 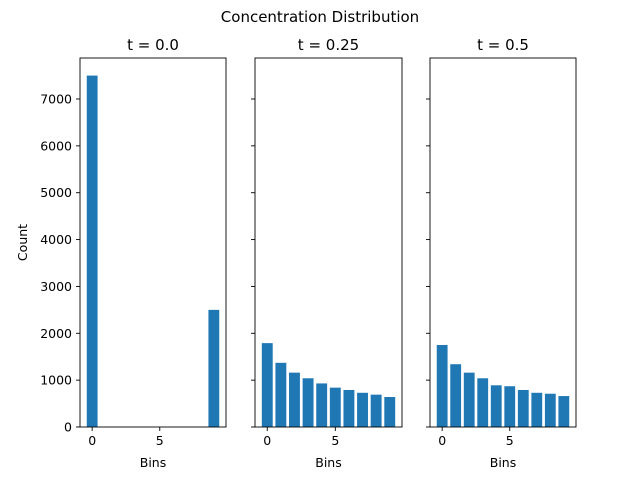 What do you see at coordinates (56, 192) in the screenshot?
I see `ytick-label-5: 5000` at bounding box center [56, 192].